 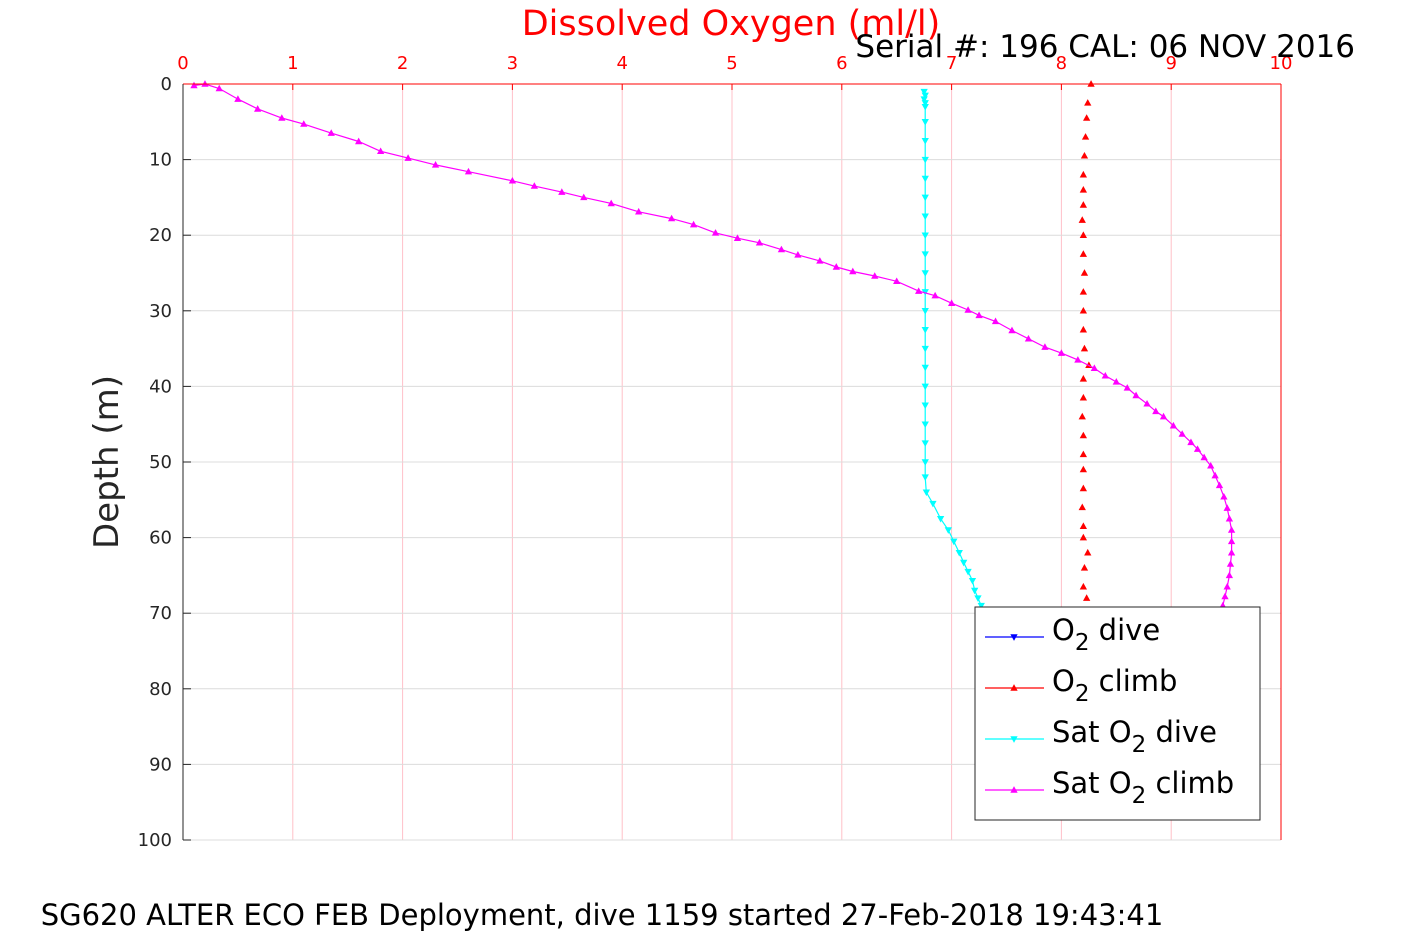 I want to click on x-tick-label: 1, so click(x=292, y=63).